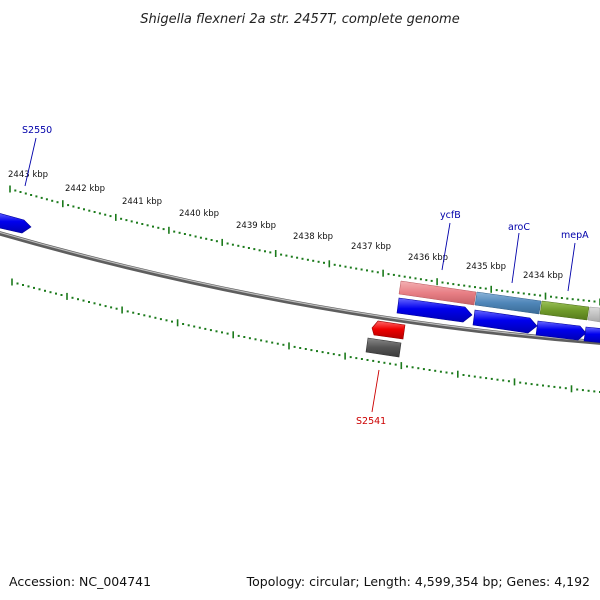 The image size is (600, 600). Describe the element at coordinates (519, 227) in the screenshot. I see `label-aroC: aroC` at that location.